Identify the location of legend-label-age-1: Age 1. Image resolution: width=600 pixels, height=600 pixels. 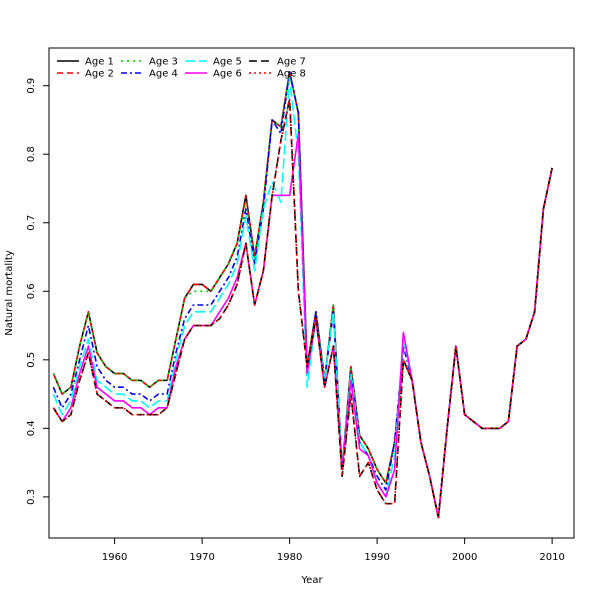
(99, 62).